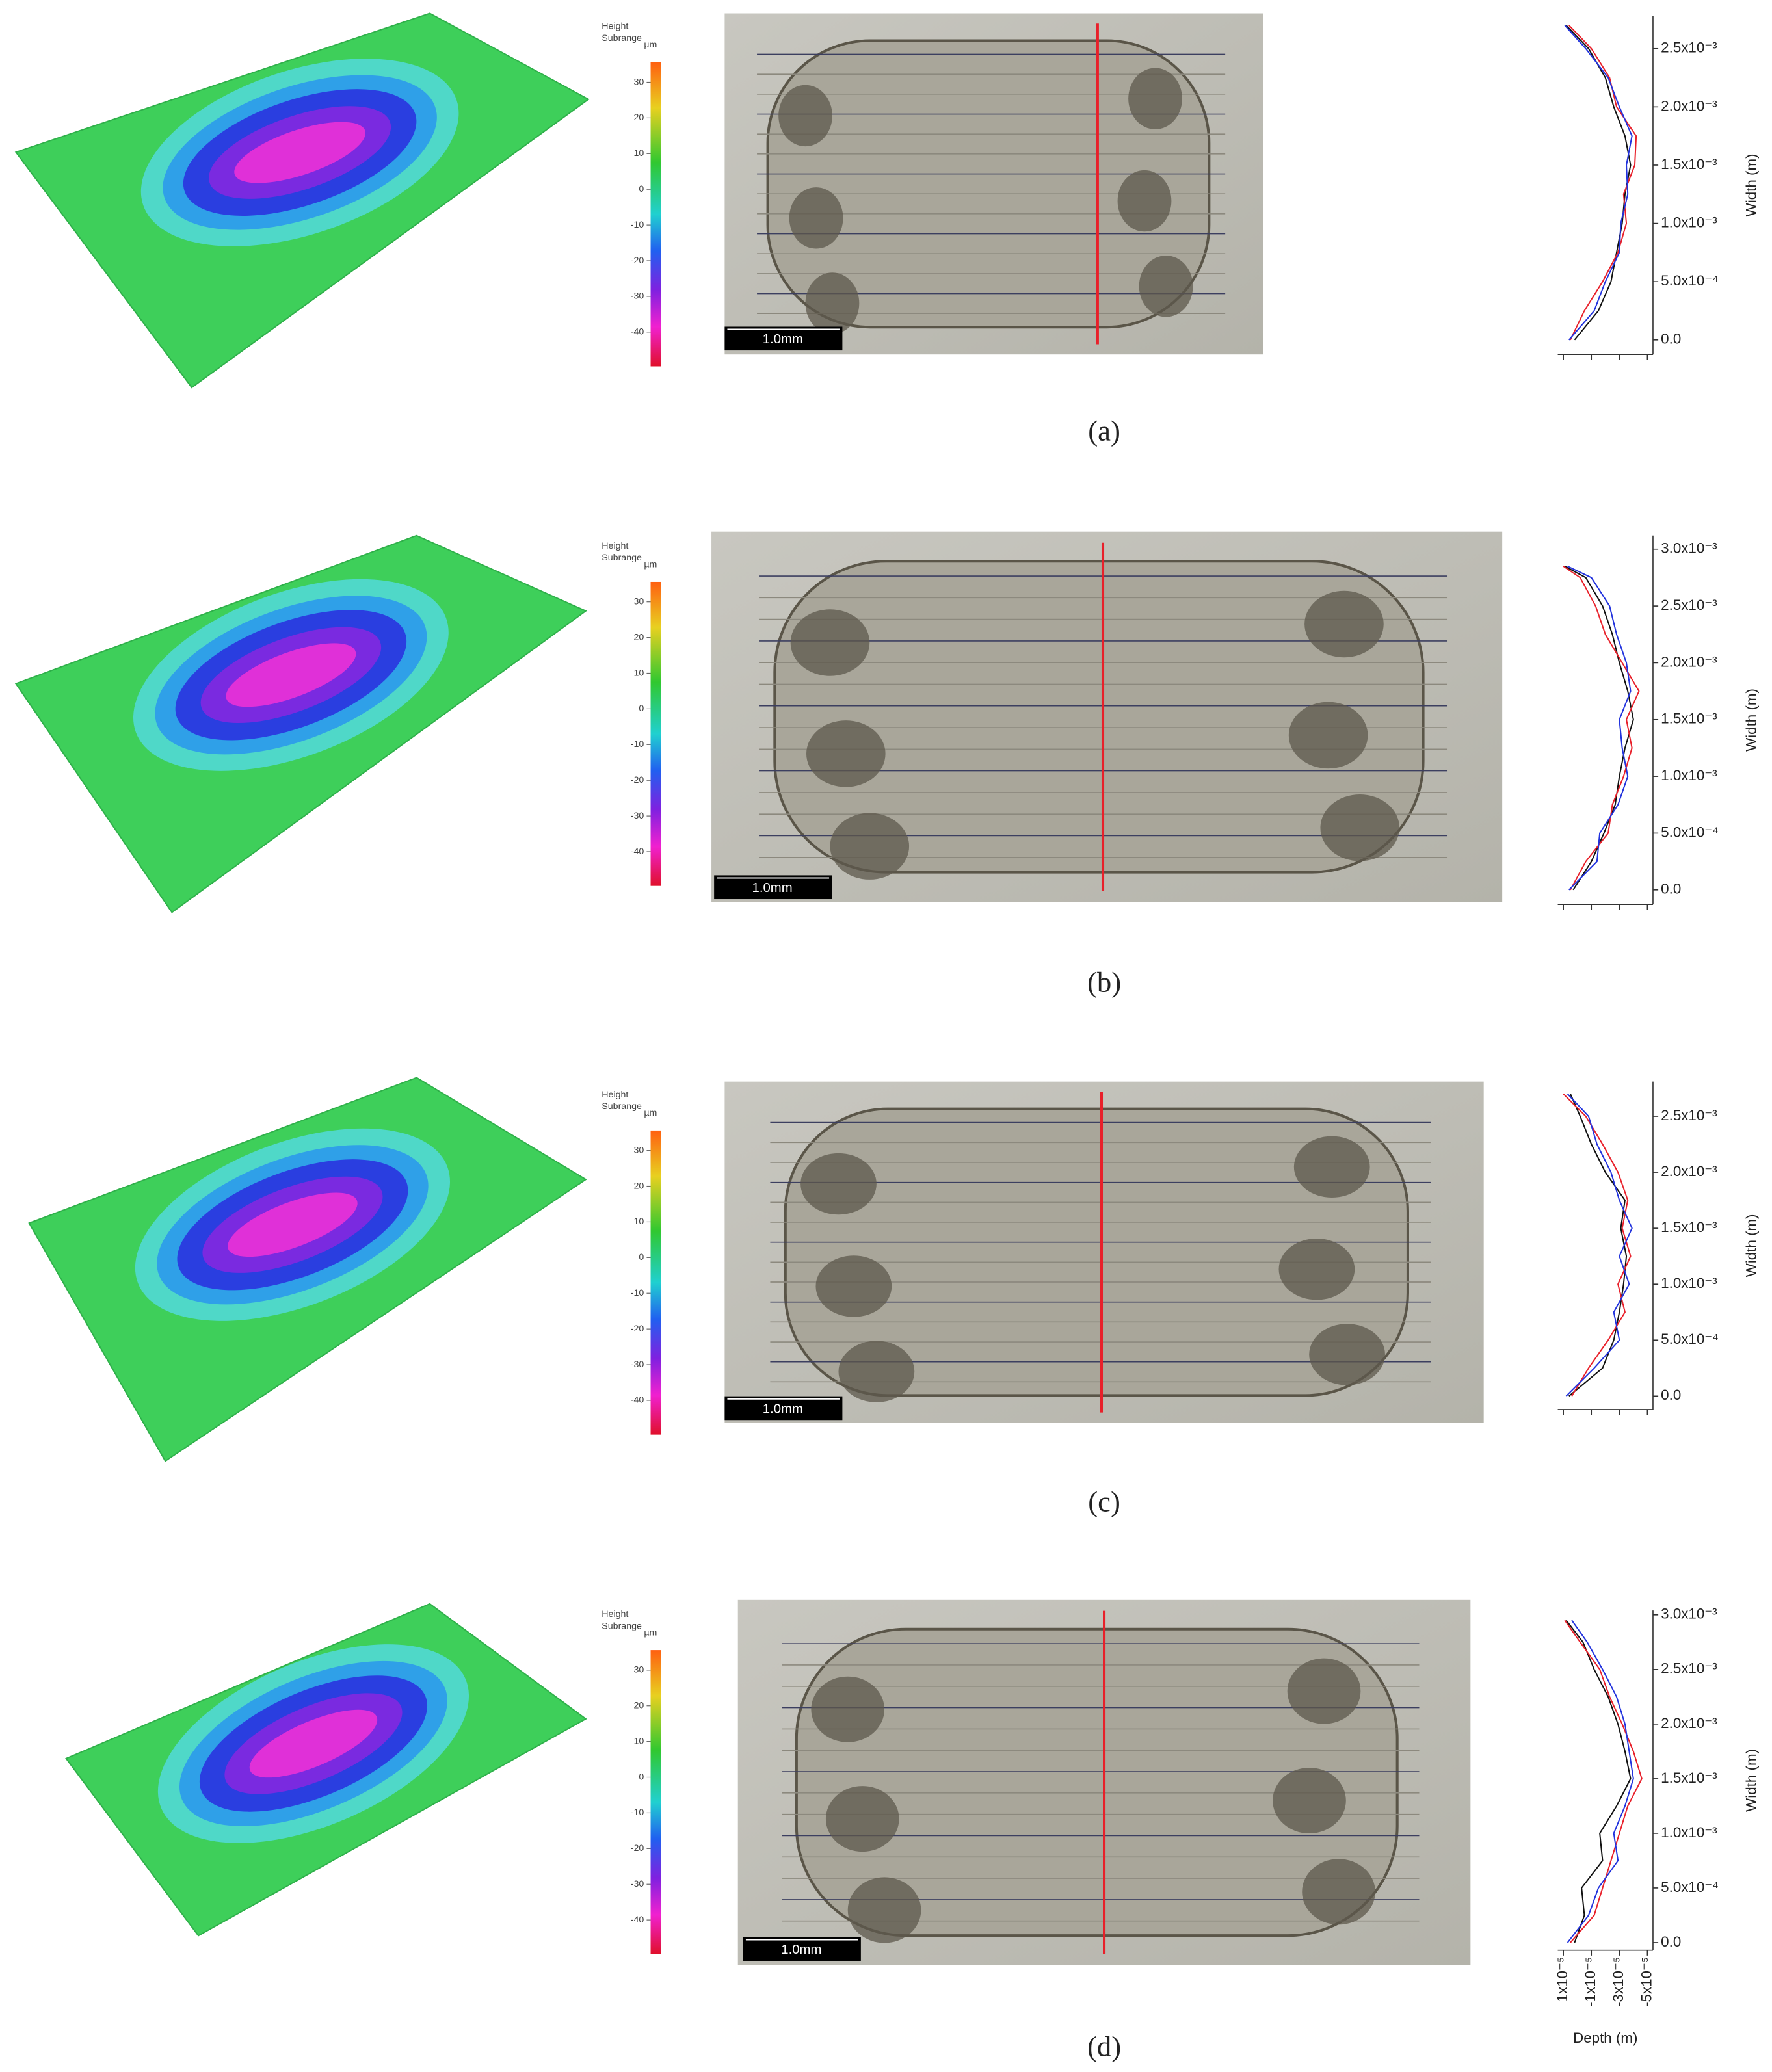 This screenshot has width=1772, height=2072. Describe the element at coordinates (1690, 1339) in the screenshot. I see `y-tick-label: 5.0x10⁻⁴` at that location.